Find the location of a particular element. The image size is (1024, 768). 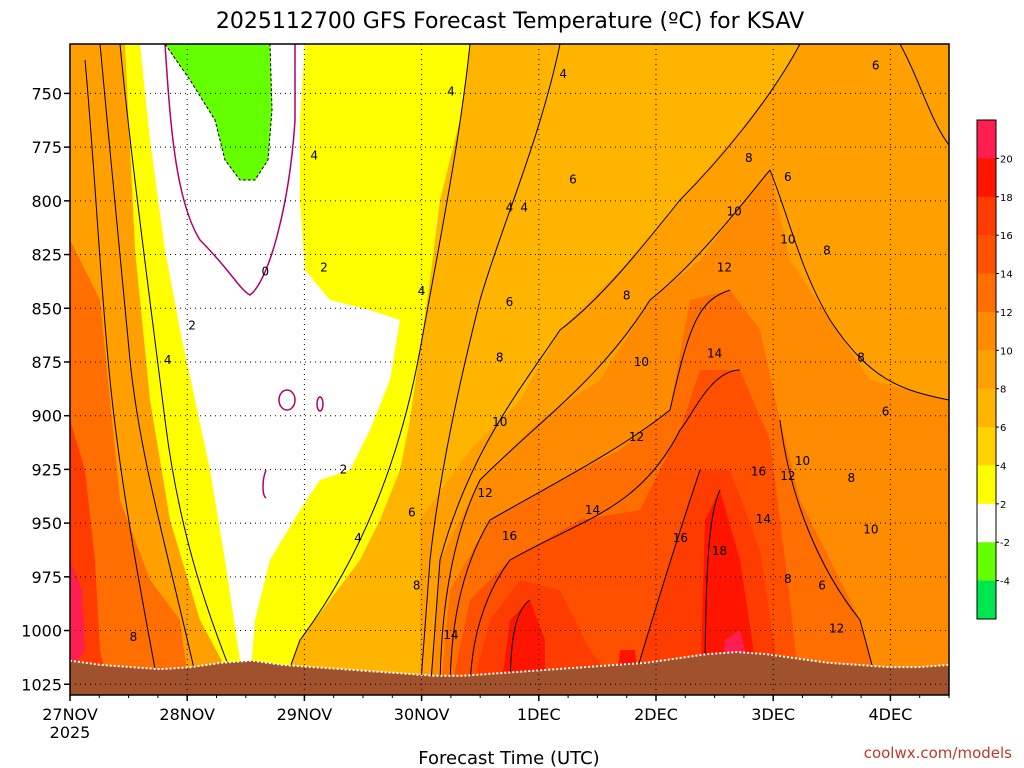

y-tick-label: 925 is located at coordinates (46, 469).